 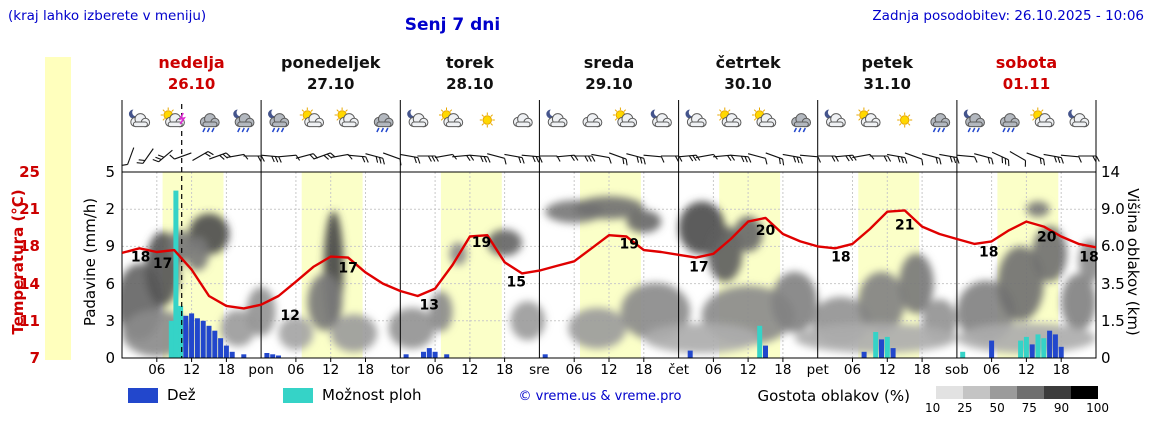 What do you see at coordinates (260, 370) in the screenshot?
I see `svg-text: pon` at bounding box center [260, 370].